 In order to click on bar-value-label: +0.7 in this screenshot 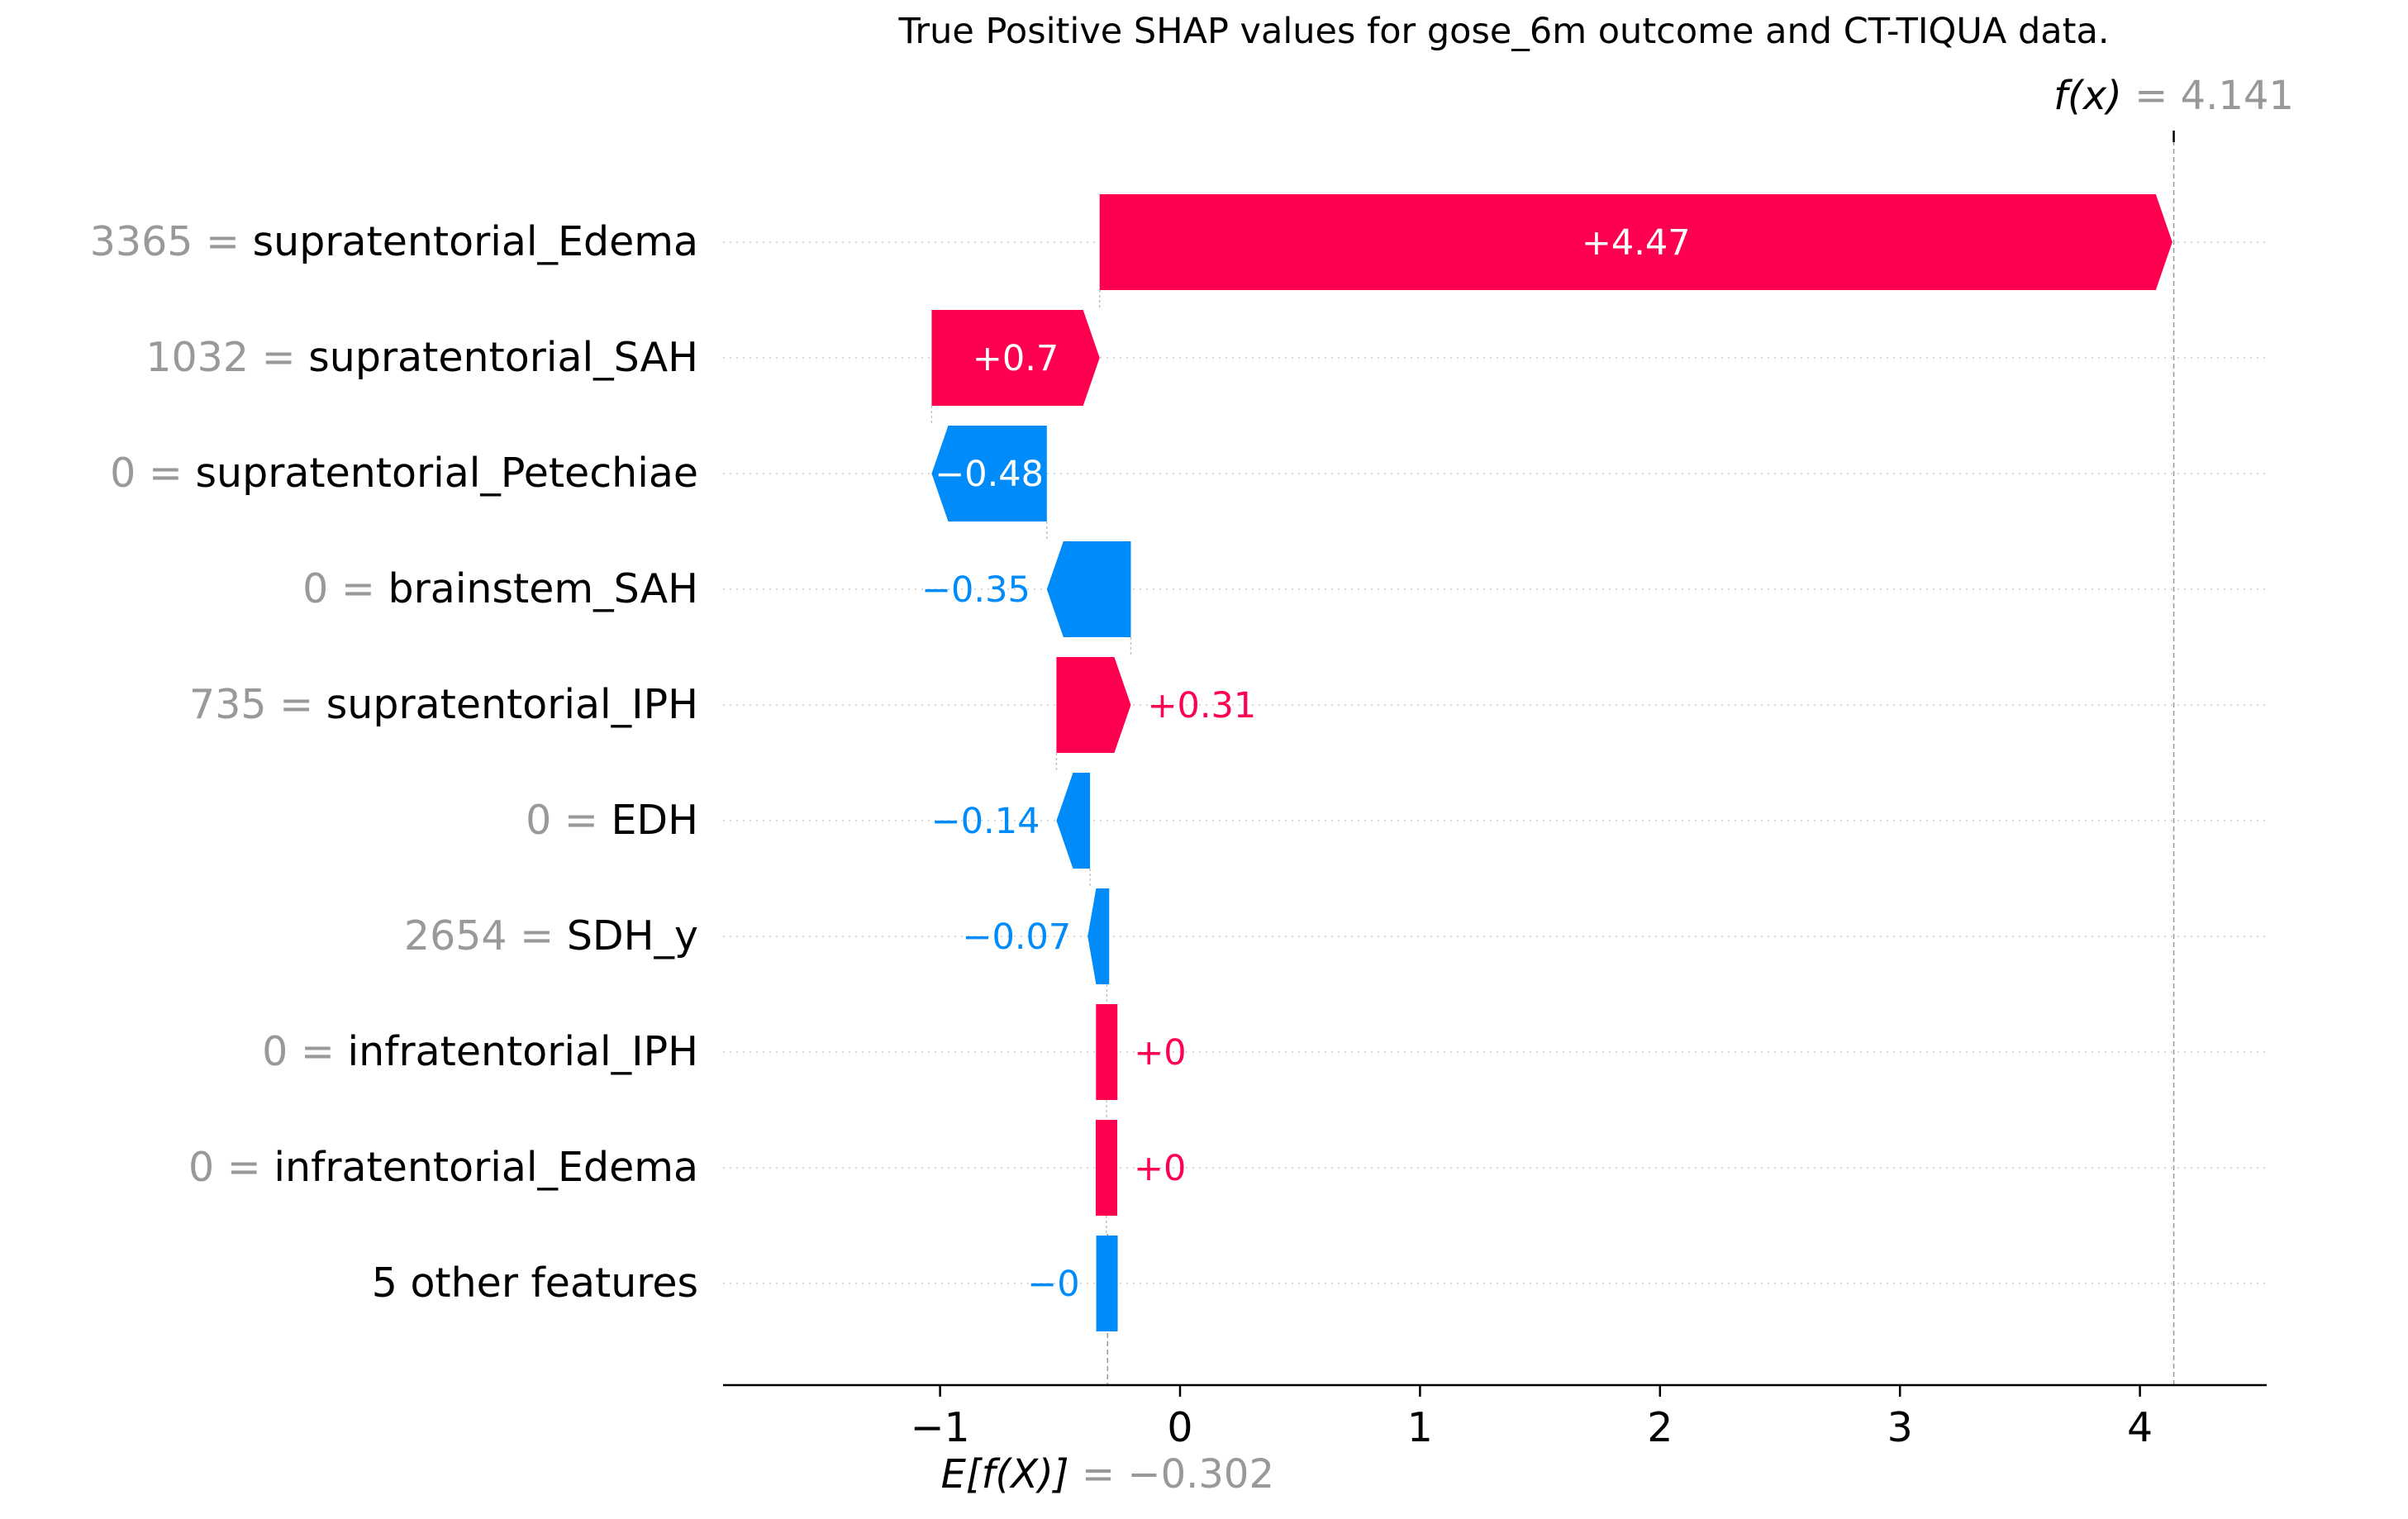, I will do `click(1016, 358)`.